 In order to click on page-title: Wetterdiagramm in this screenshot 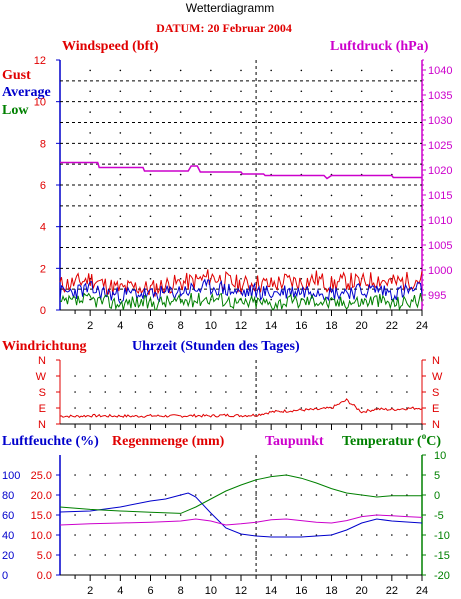, I will do `click(230, 8)`.